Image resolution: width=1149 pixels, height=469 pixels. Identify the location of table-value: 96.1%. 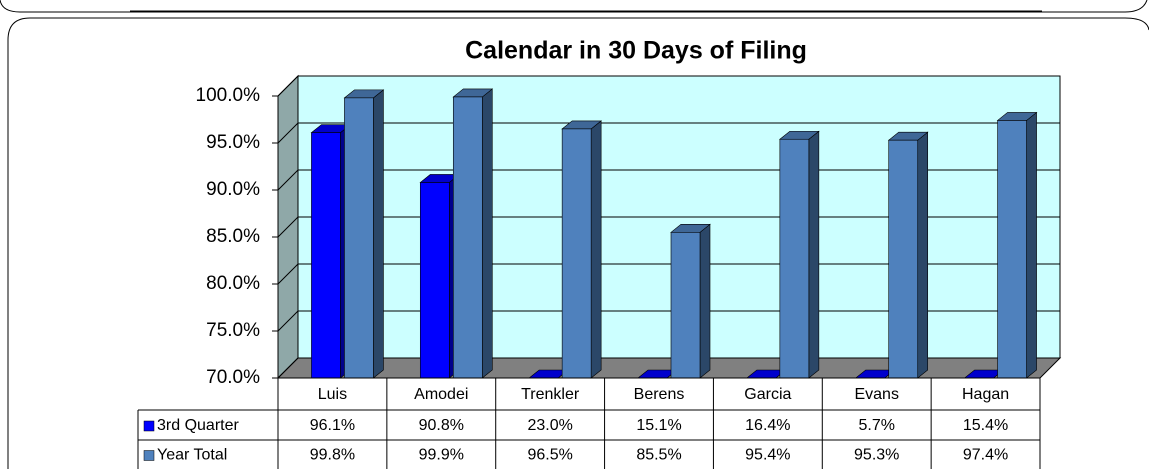
(332, 425).